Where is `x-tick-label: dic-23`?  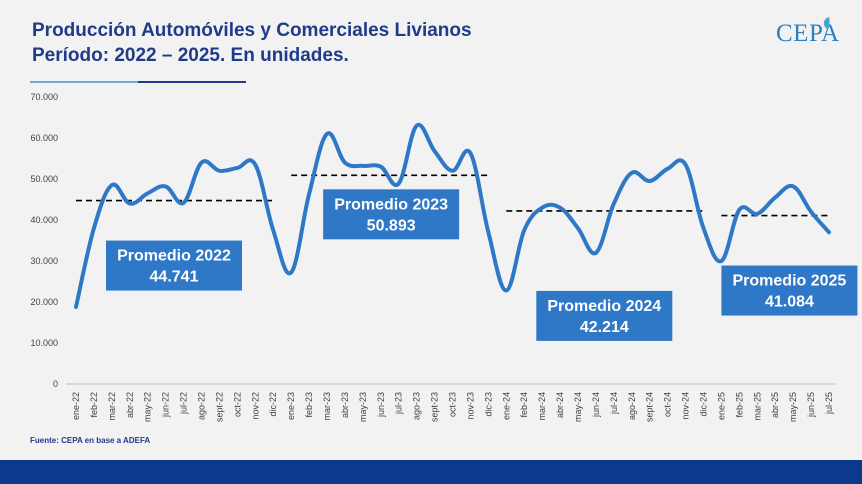 x-tick-label: dic-23 is located at coordinates (488, 404).